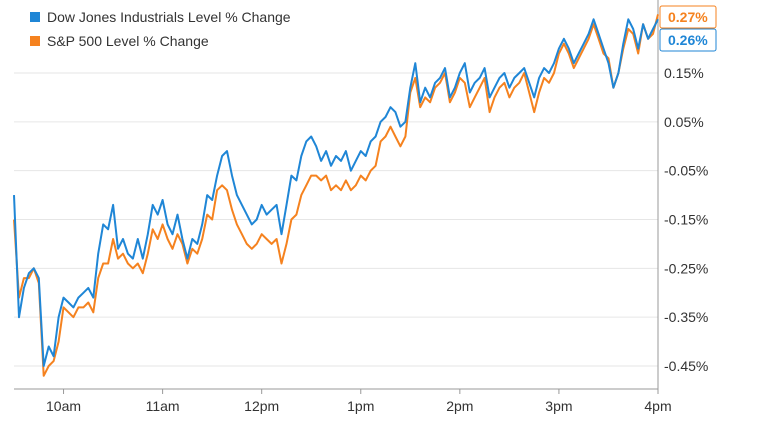 This screenshot has width=764, height=432. I want to click on x-tick-label: 11am, so click(163, 406).